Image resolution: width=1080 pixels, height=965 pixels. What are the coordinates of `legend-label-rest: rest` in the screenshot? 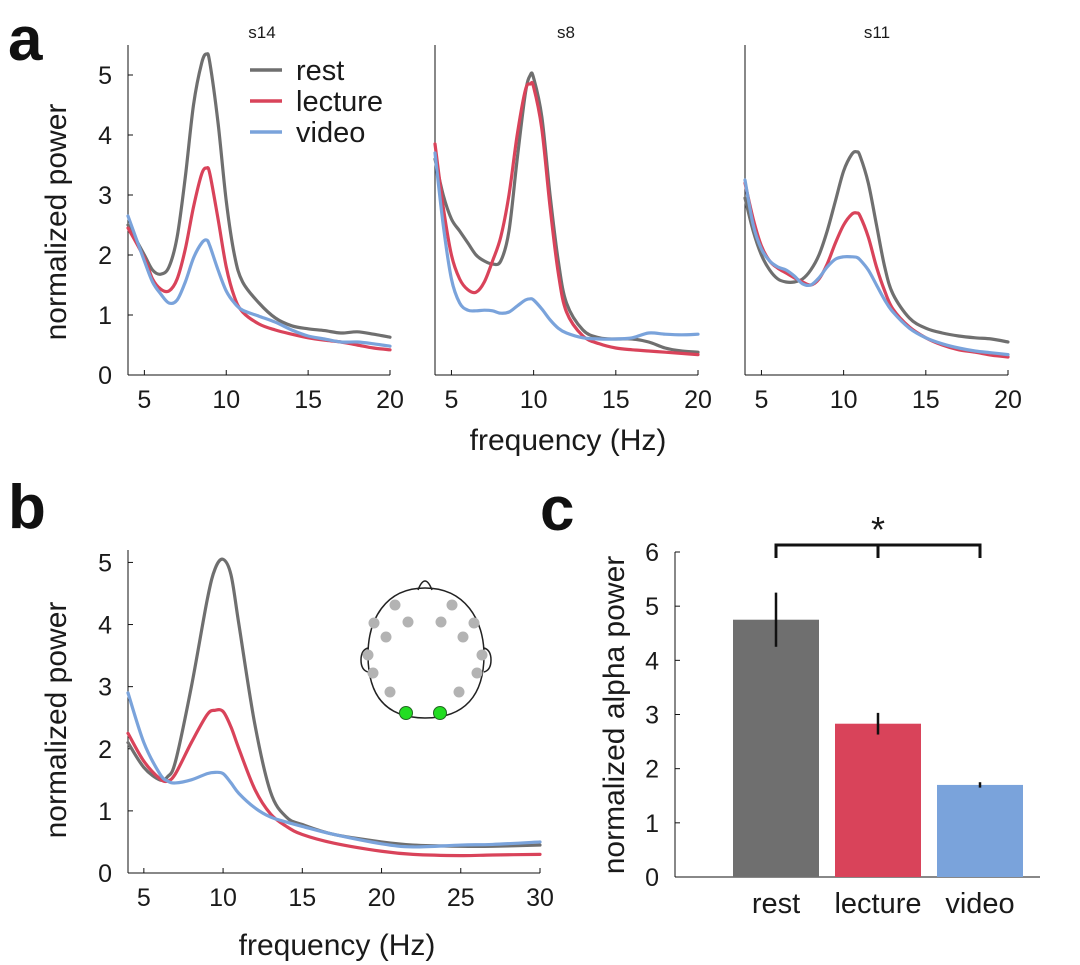 It's located at (320, 71).